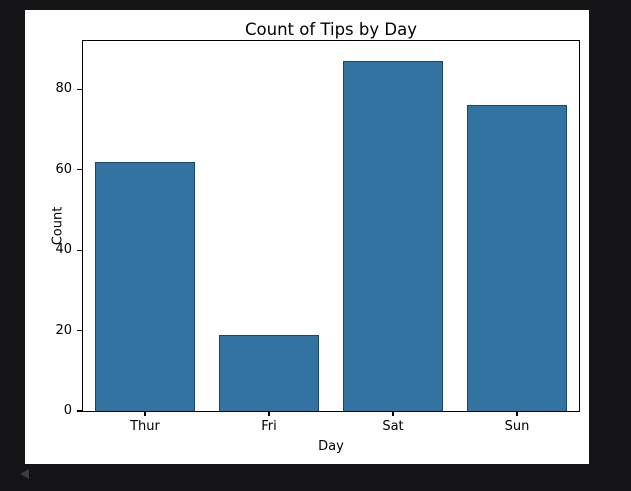 This screenshot has height=491, width=631. I want to click on x-axis-label: Day, so click(331, 446).